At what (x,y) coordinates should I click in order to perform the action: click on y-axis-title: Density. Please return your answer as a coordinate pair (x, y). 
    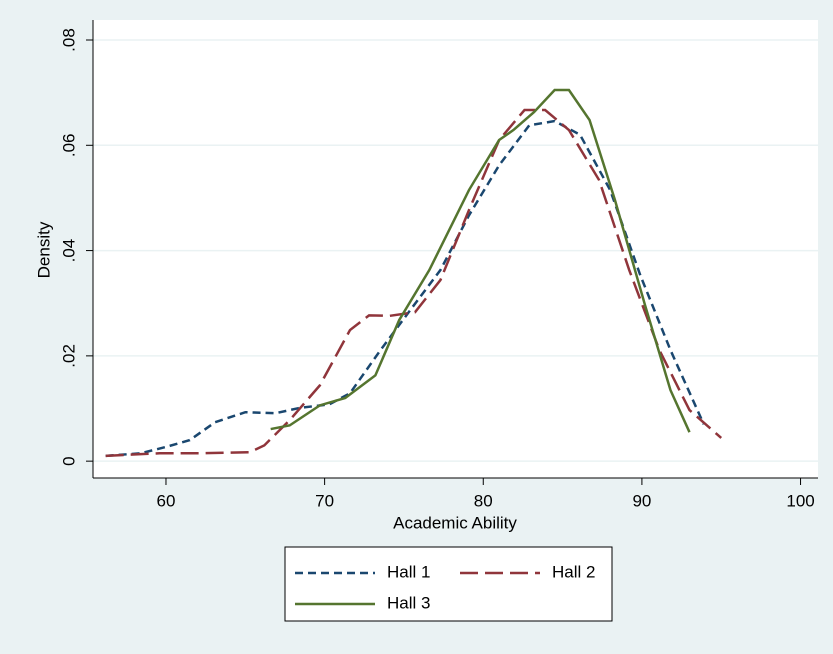
    Looking at the image, I should click on (43, 249).